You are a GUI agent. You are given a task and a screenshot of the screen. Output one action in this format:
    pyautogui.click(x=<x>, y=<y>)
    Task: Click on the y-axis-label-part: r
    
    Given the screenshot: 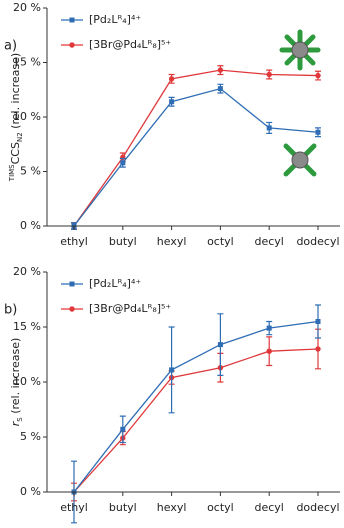 What is the action you would take?
    pyautogui.click(x=15, y=423)
    